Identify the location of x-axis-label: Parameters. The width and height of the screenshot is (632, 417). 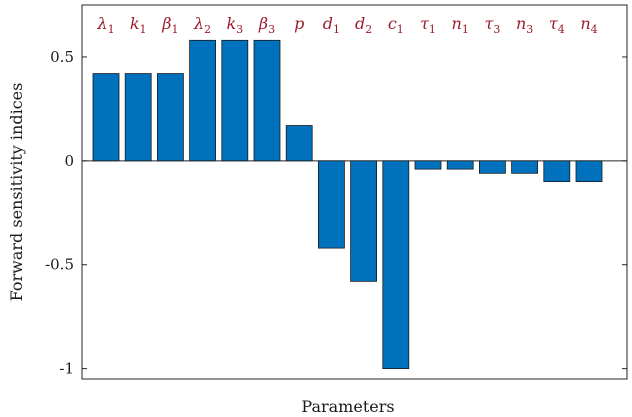
(347, 406).